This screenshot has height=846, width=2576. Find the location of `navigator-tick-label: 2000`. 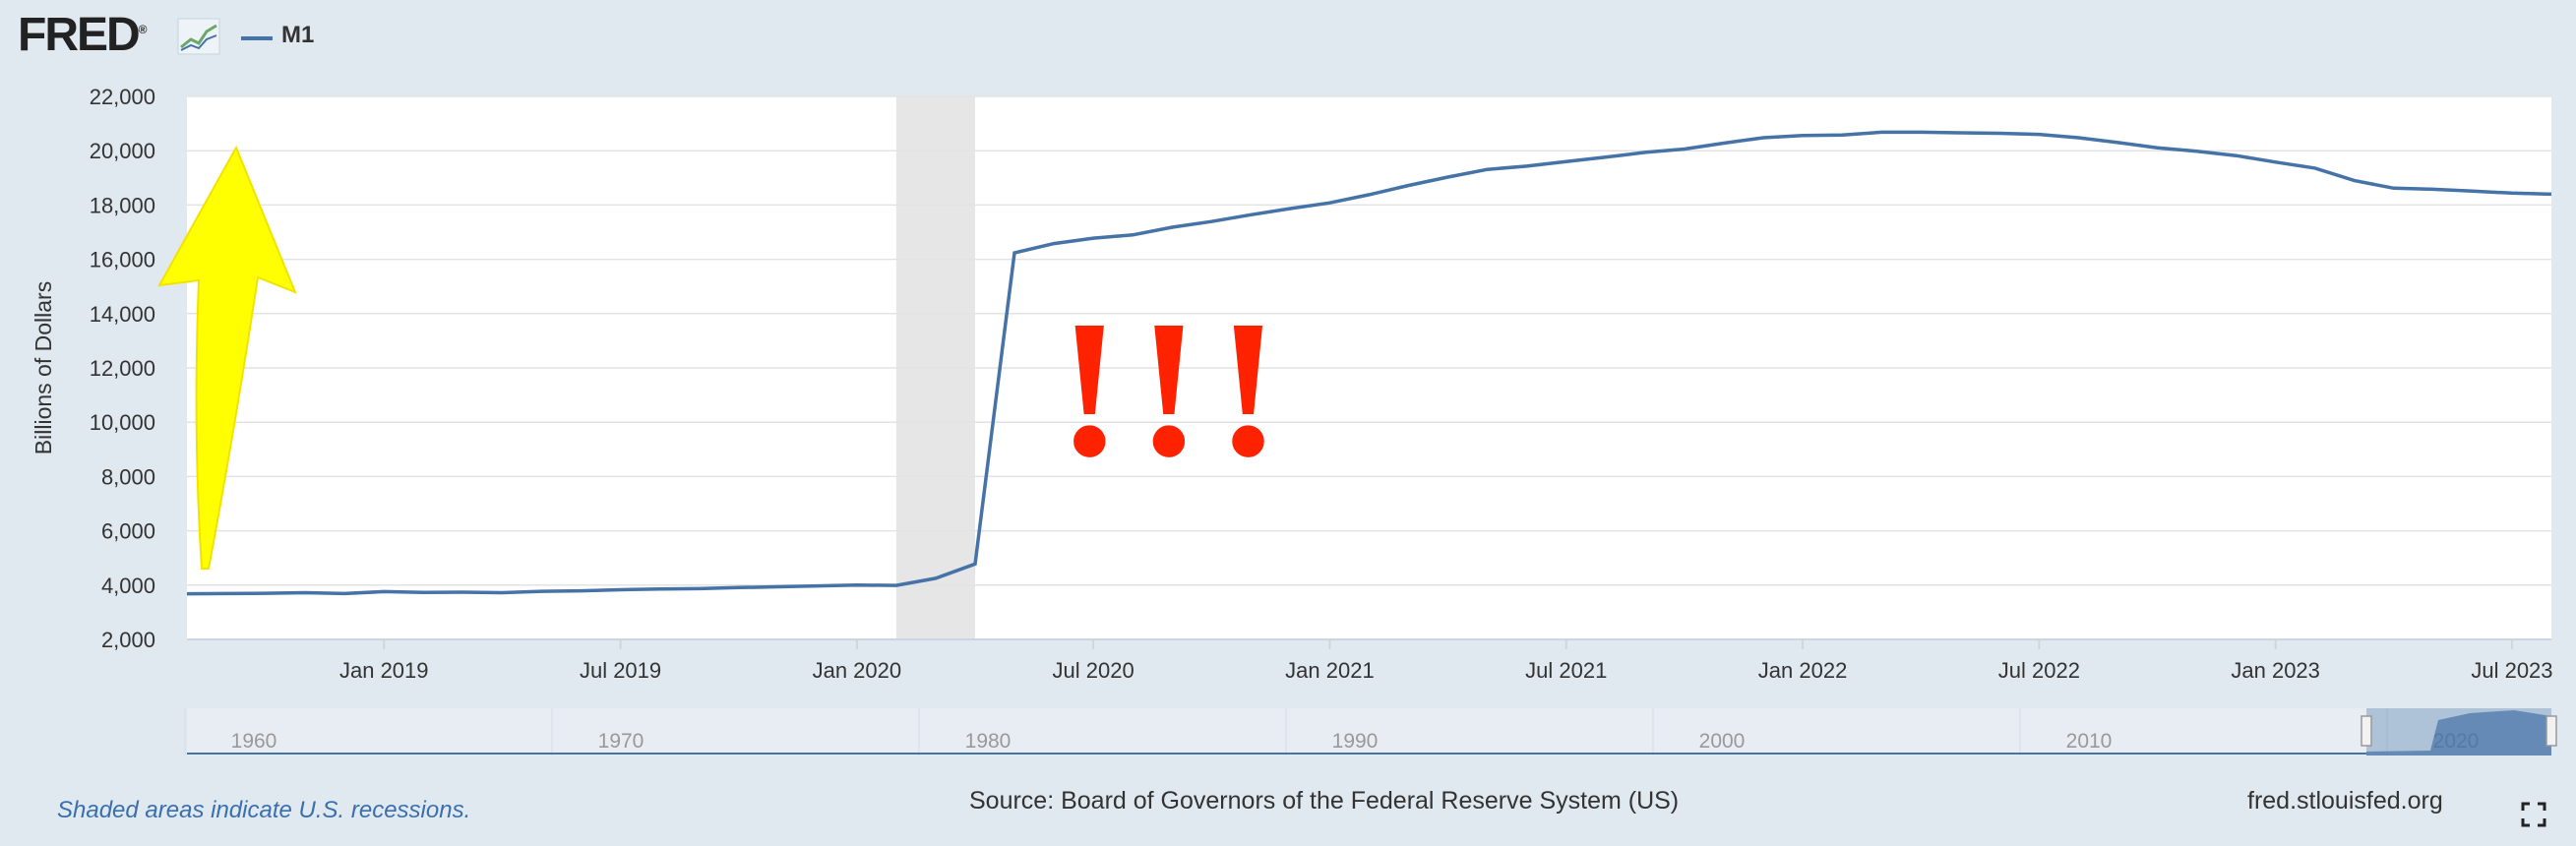

navigator-tick-label: 2000 is located at coordinates (1722, 741).